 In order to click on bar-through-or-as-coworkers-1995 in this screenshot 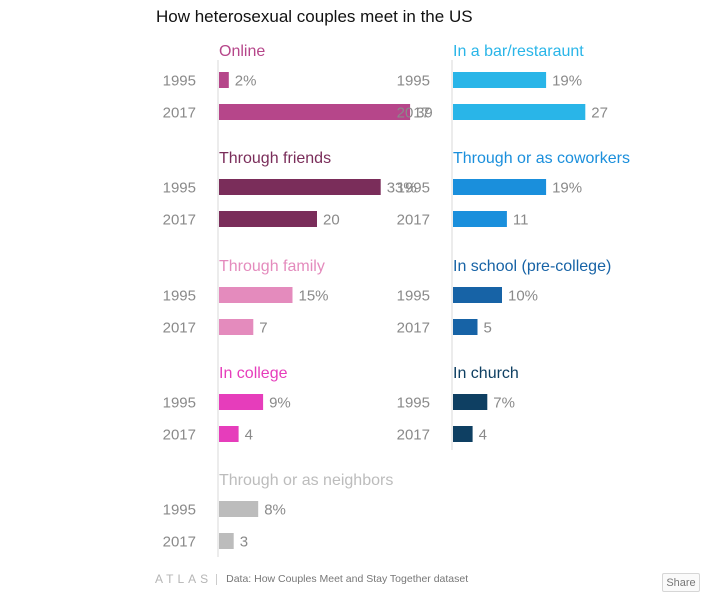, I will do `click(500, 187)`.